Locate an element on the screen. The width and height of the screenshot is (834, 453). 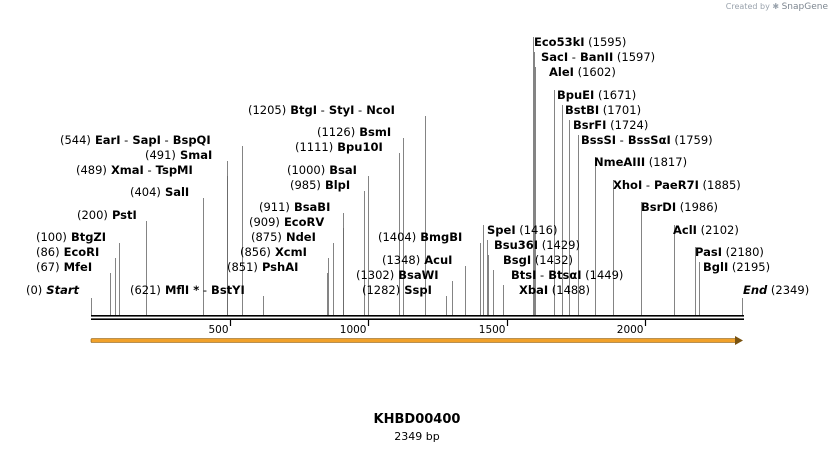
site-label: (86) EcoRI is located at coordinates (67, 252).